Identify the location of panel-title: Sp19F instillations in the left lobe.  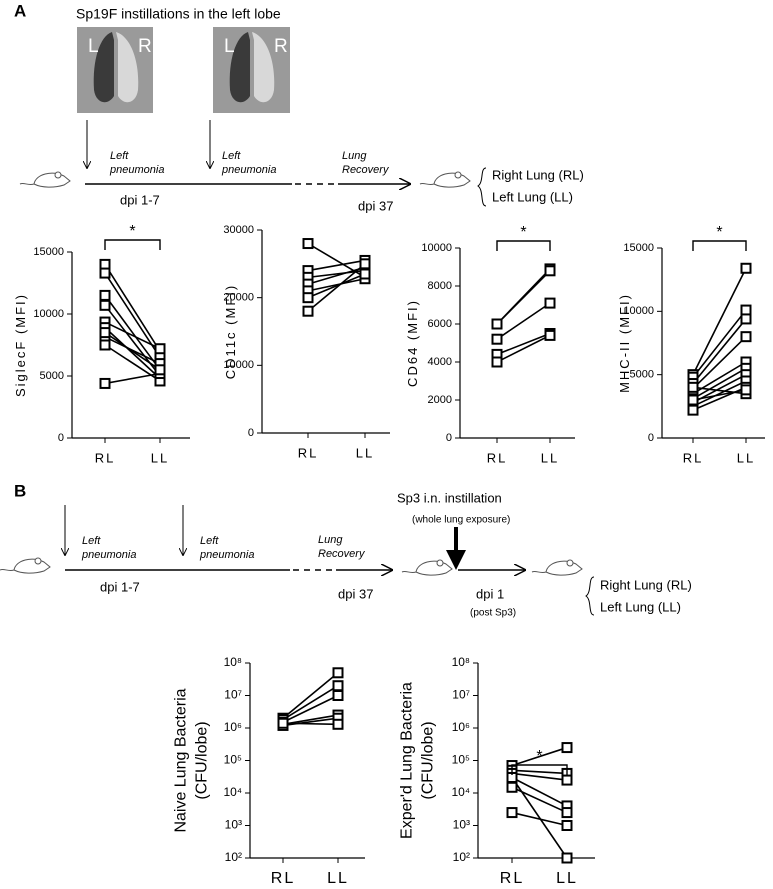
(178, 14).